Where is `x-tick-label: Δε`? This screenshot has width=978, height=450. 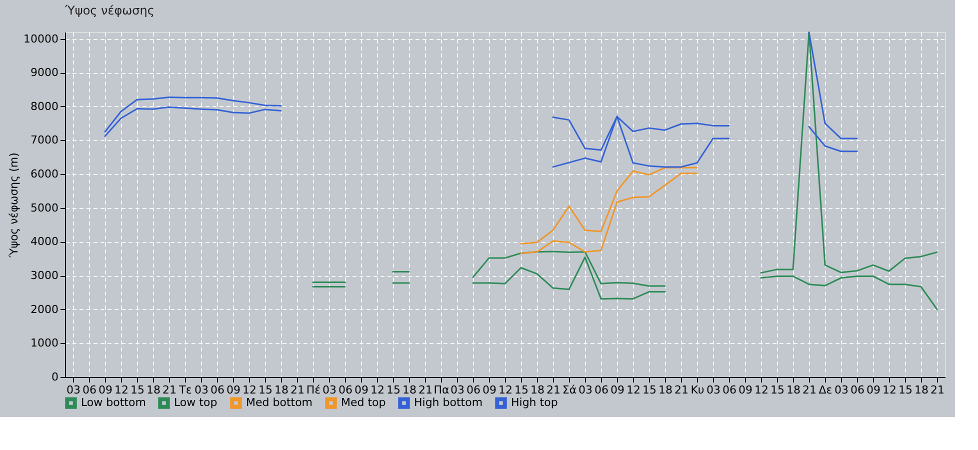 x-tick-label: Δε is located at coordinates (825, 390).